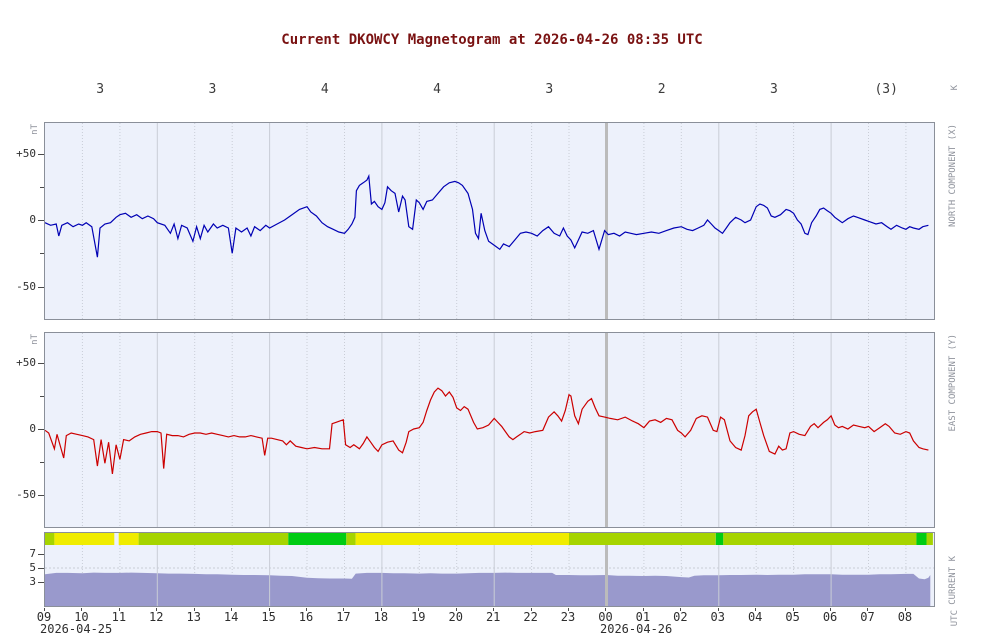 This screenshot has height=640, width=984. I want to click on current-k-plot, so click(489, 569).